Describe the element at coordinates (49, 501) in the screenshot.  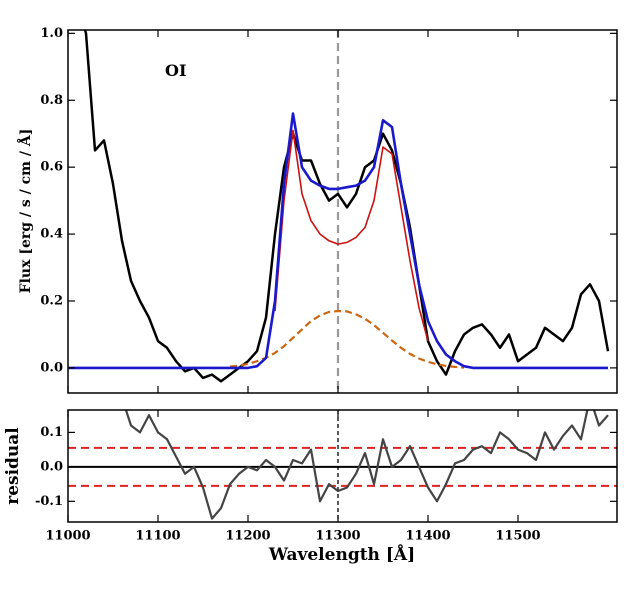
I see `y-tick-label: -0.1` at that location.